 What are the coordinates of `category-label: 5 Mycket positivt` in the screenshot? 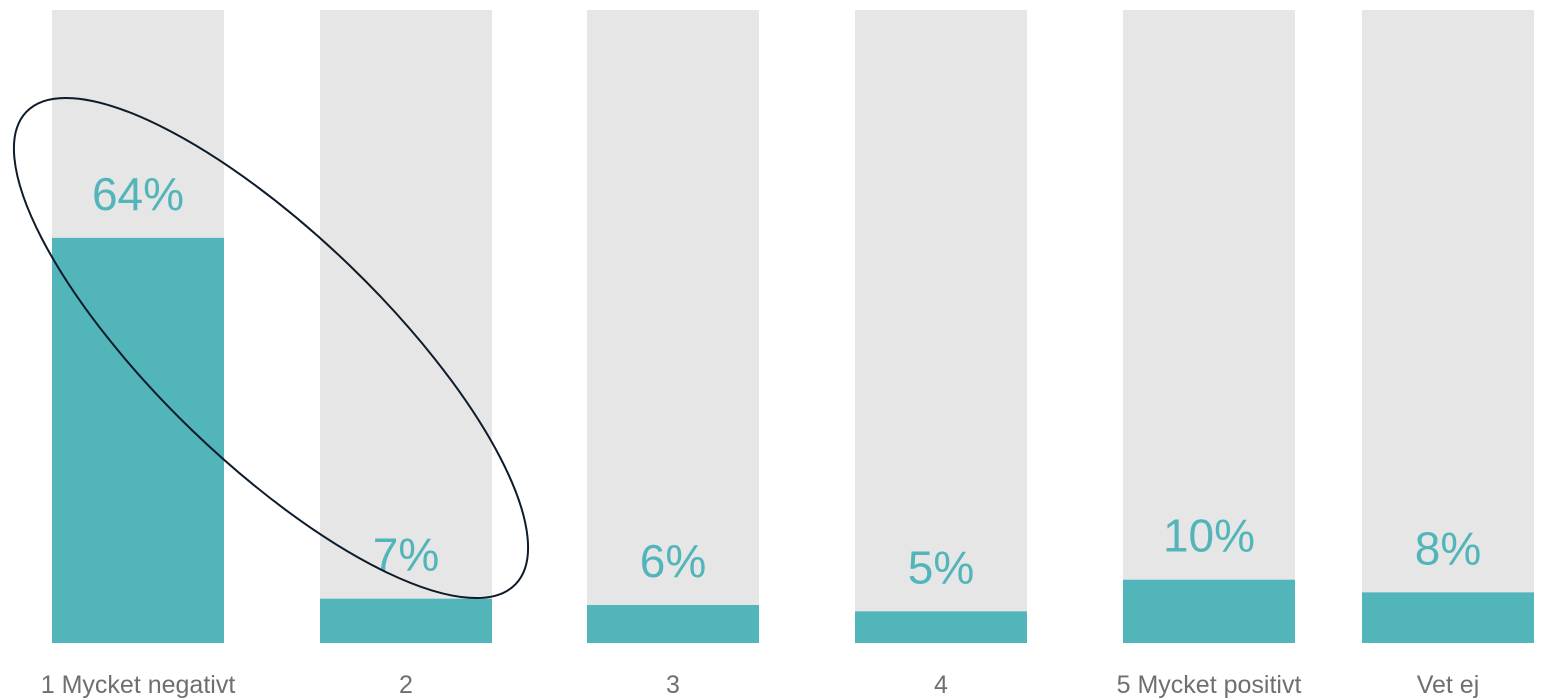 It's located at (1209, 685).